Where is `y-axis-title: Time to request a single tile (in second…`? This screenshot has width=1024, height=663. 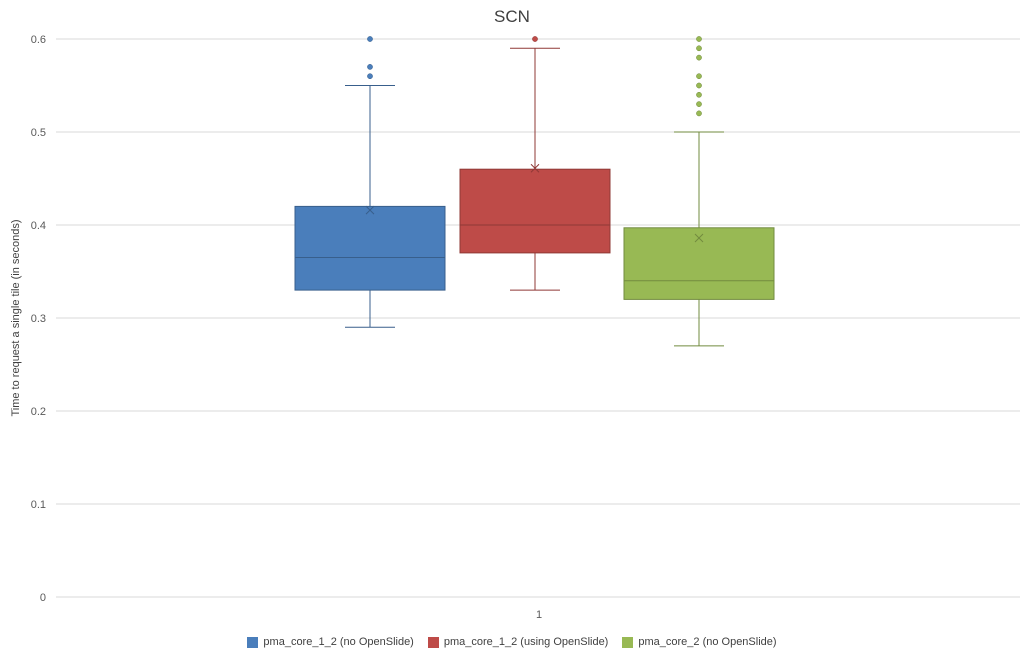 y-axis-title: Time to request a single tile (in second… is located at coordinates (16, 317).